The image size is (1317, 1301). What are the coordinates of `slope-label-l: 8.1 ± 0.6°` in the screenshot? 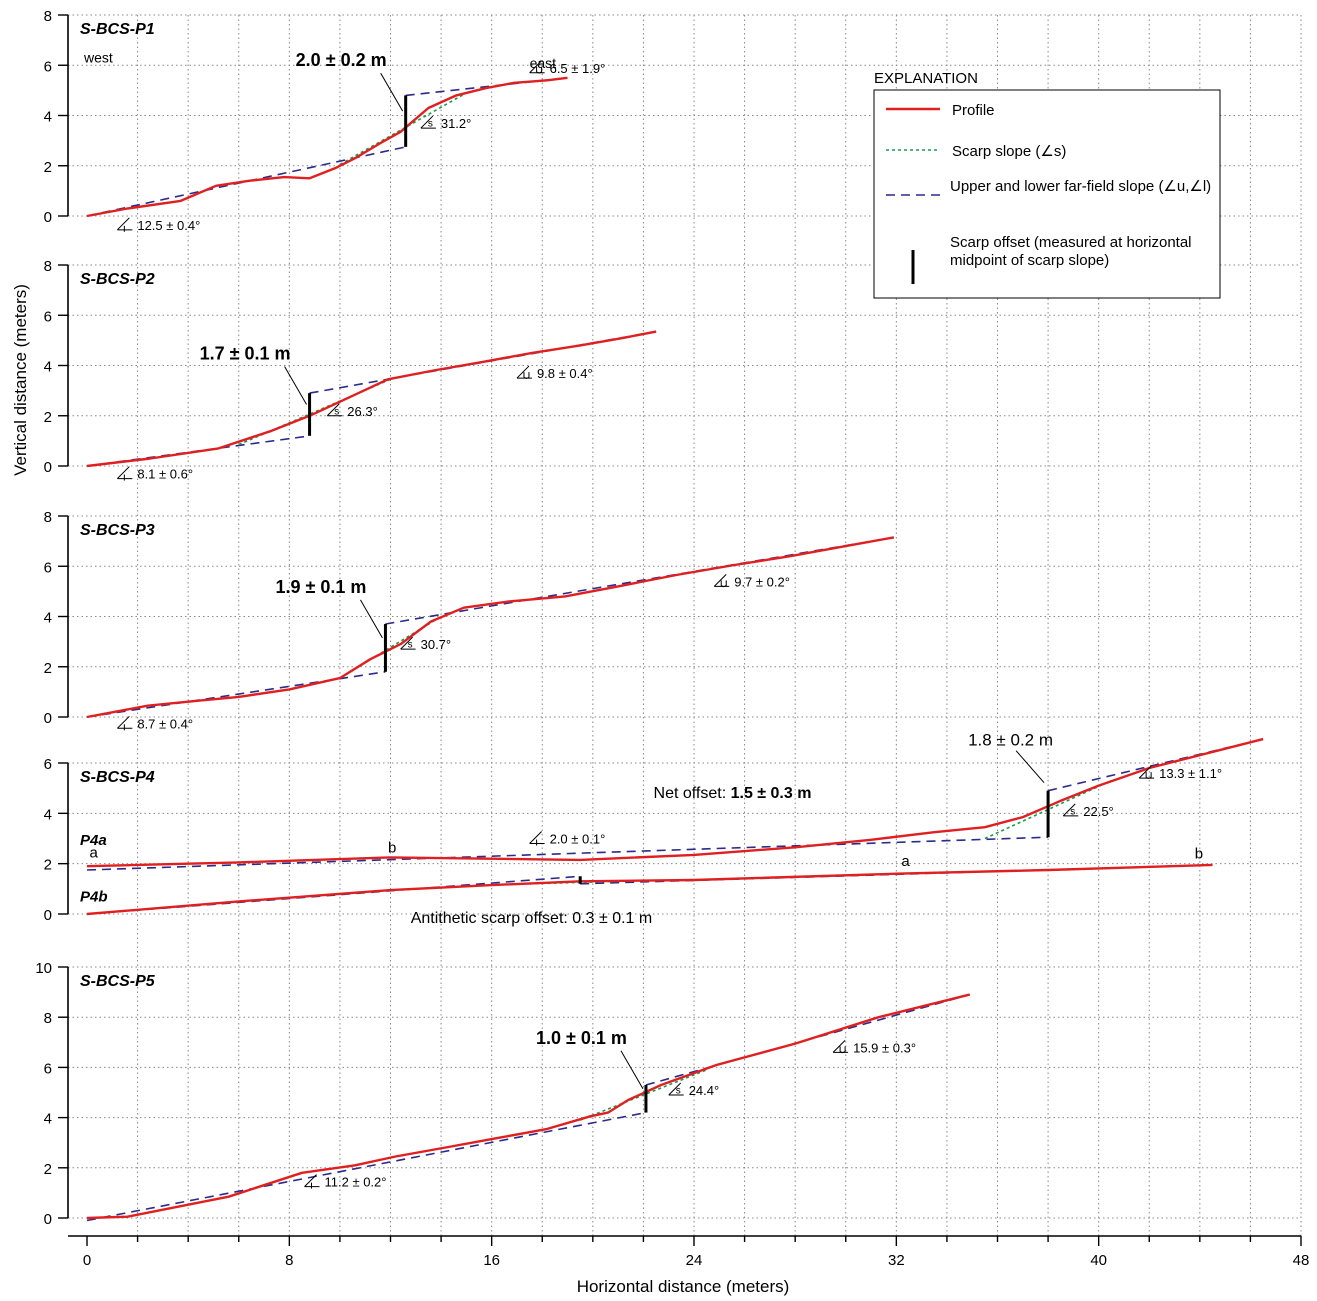 It's located at (165, 474).